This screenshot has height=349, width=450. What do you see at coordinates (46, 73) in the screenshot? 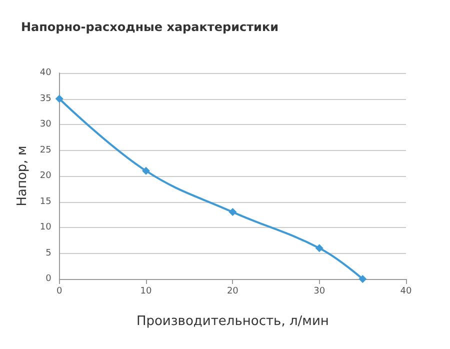
I see `y-tick-label: 40` at bounding box center [46, 73].